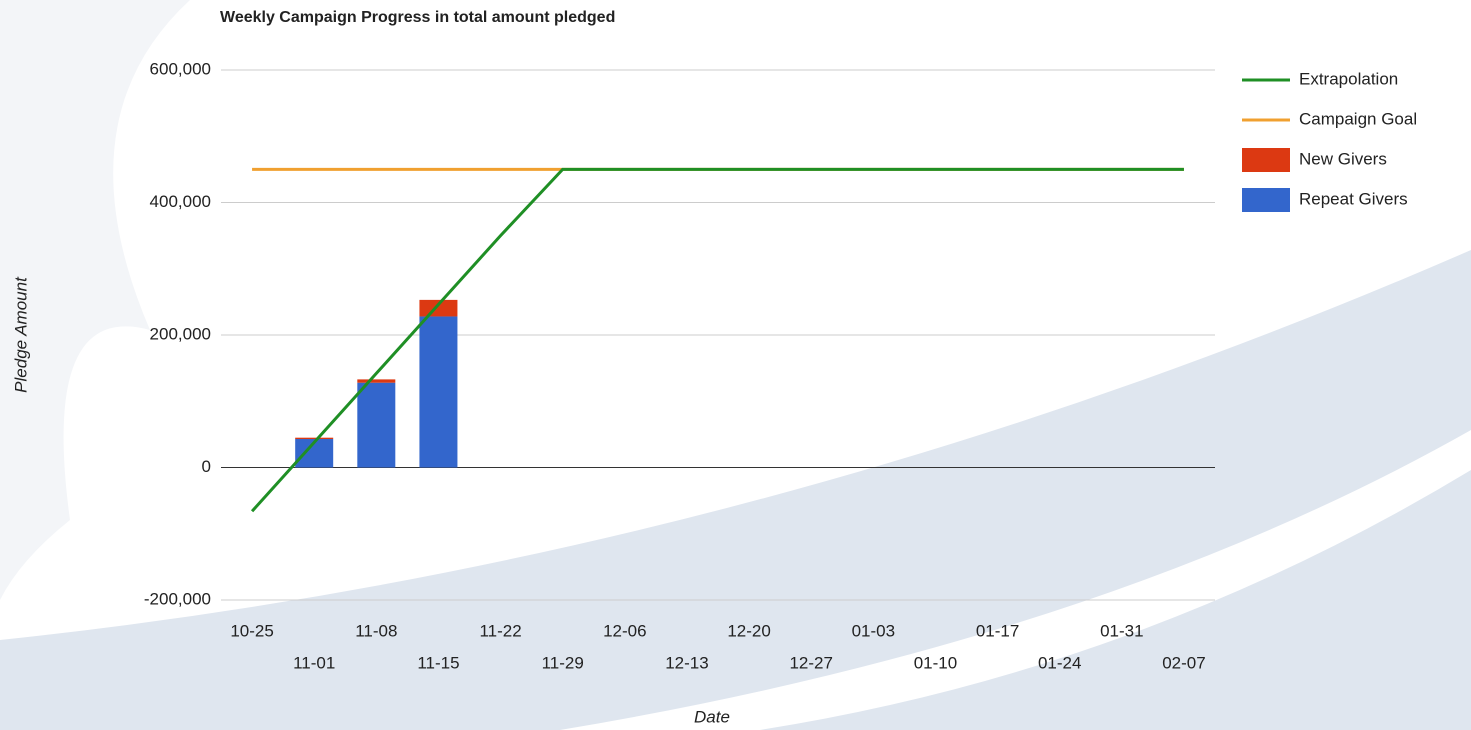 The image size is (1471, 730). What do you see at coordinates (712, 716) in the screenshot?
I see `x-axis-label: Date` at bounding box center [712, 716].